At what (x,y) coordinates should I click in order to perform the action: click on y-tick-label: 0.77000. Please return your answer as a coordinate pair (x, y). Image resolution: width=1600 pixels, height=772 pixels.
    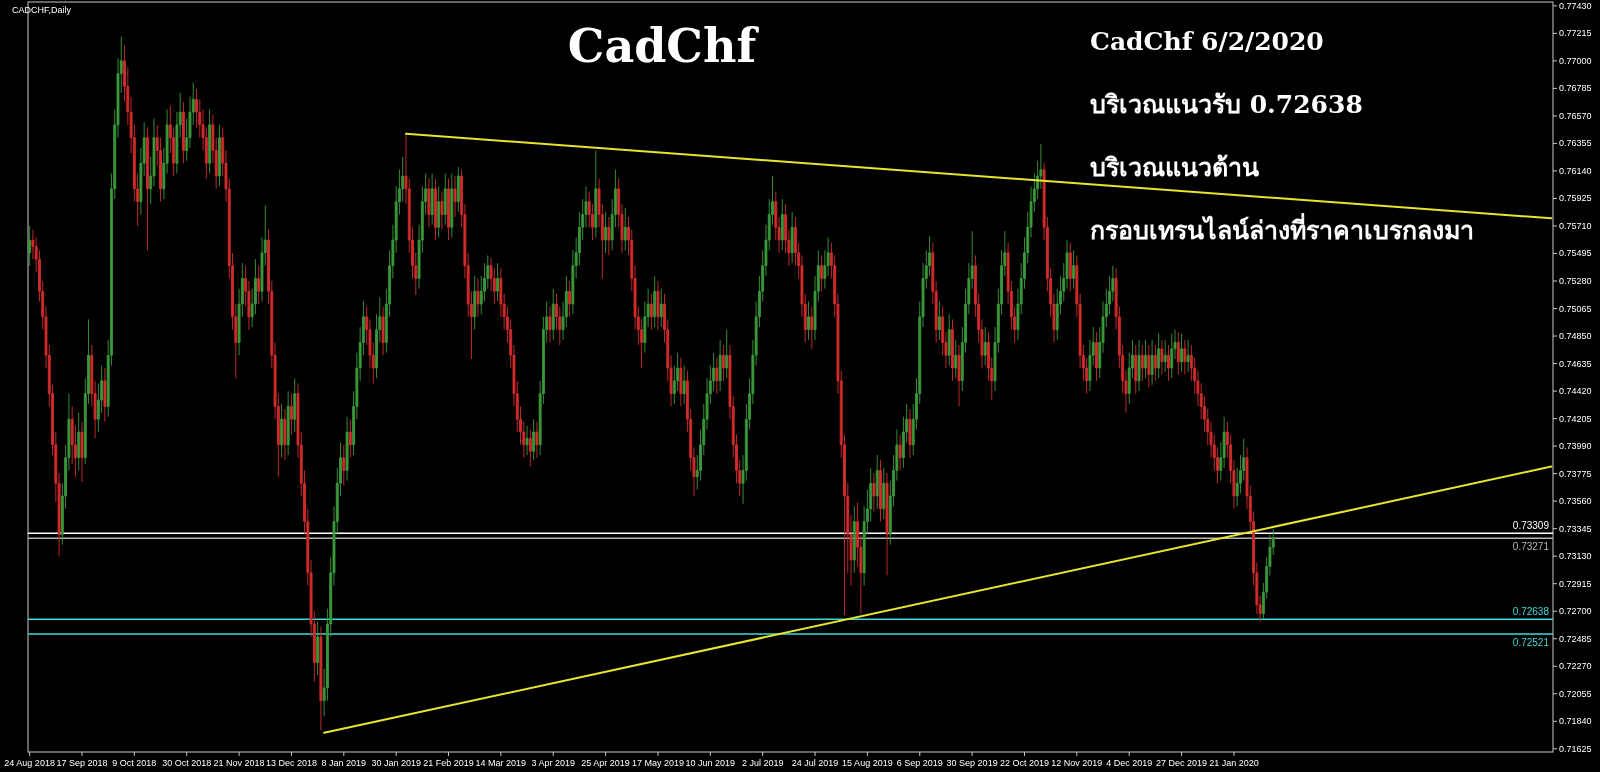
    Looking at the image, I should click on (1575, 60).